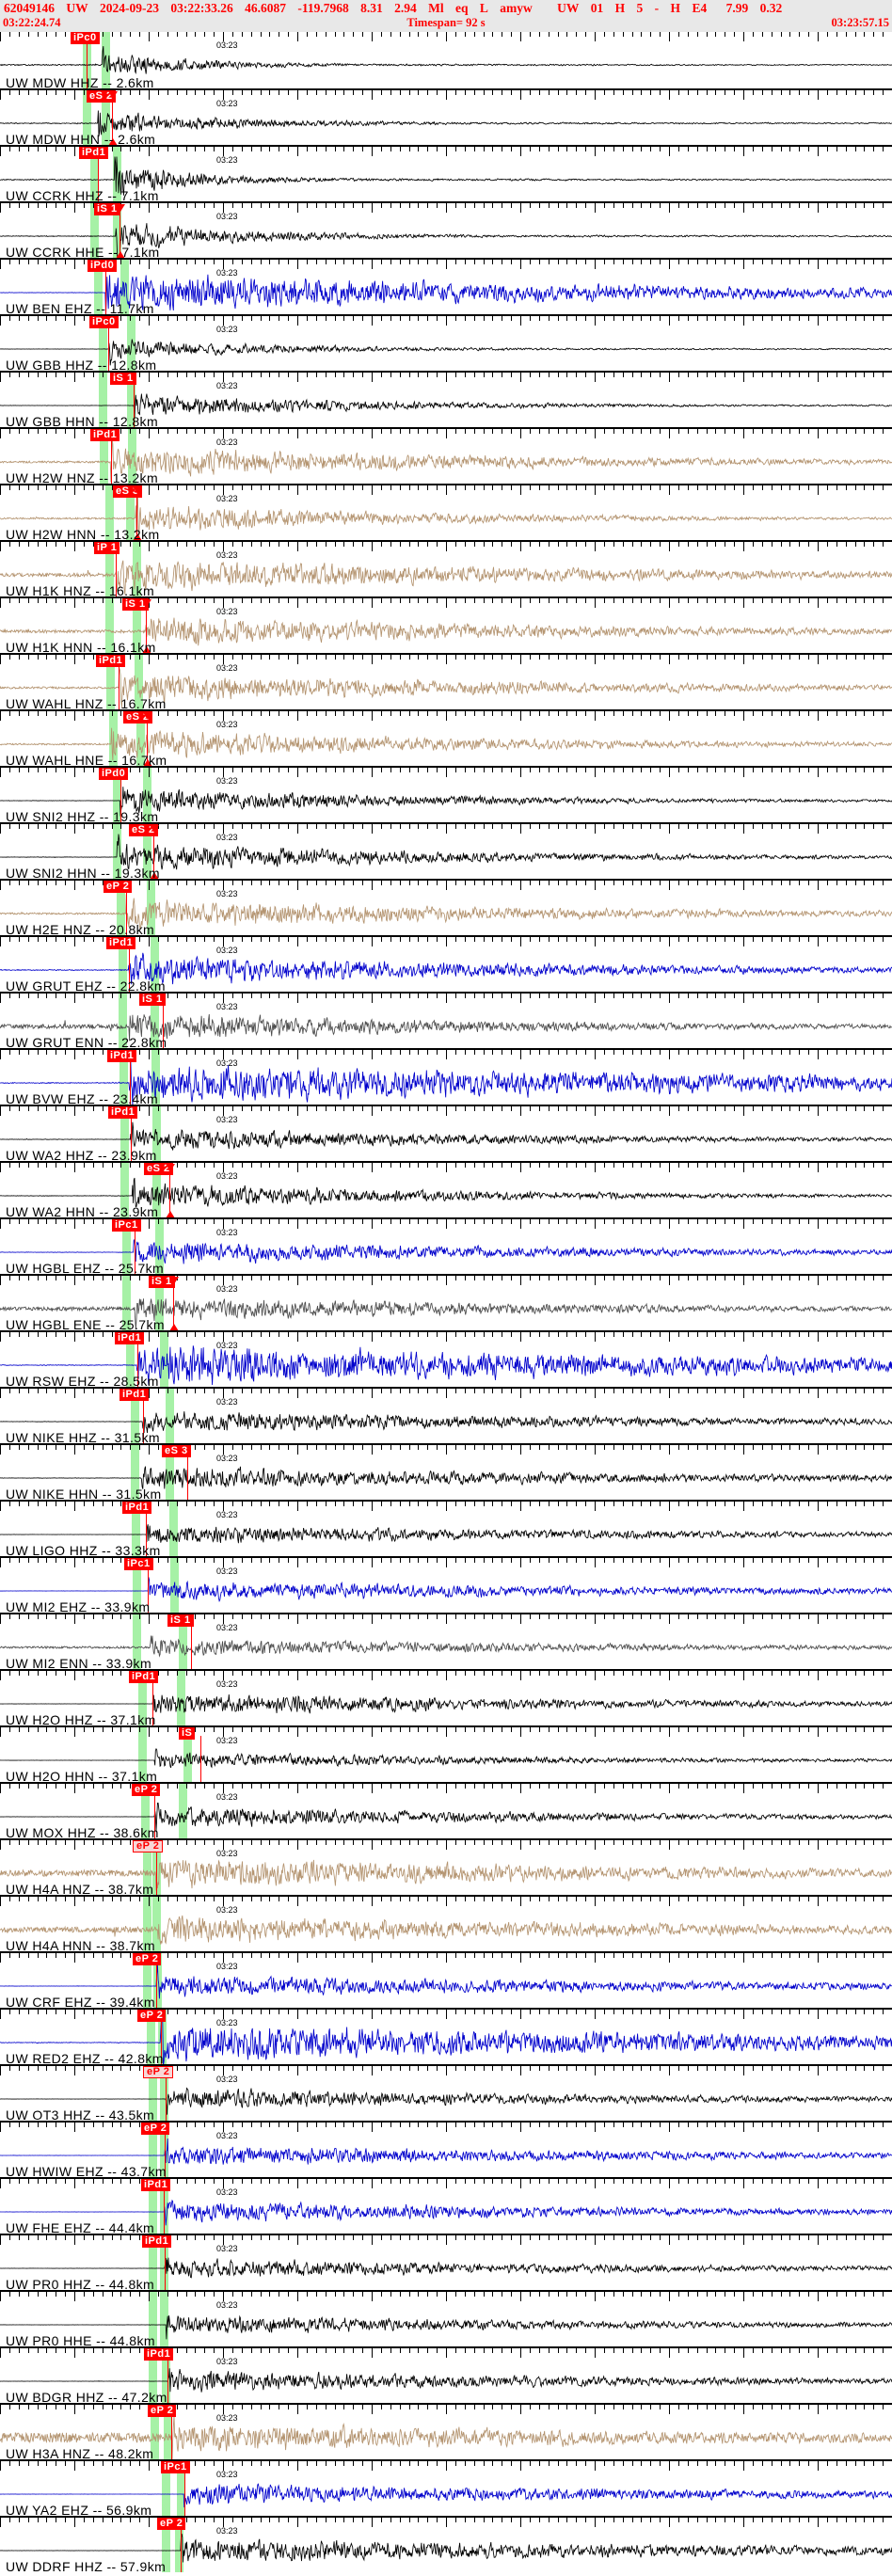 The width and height of the screenshot is (892, 2576). I want to click on trace-row: 03:23 iPd1 UW NIKE HHZ -- 31.5km, so click(446, 1415).